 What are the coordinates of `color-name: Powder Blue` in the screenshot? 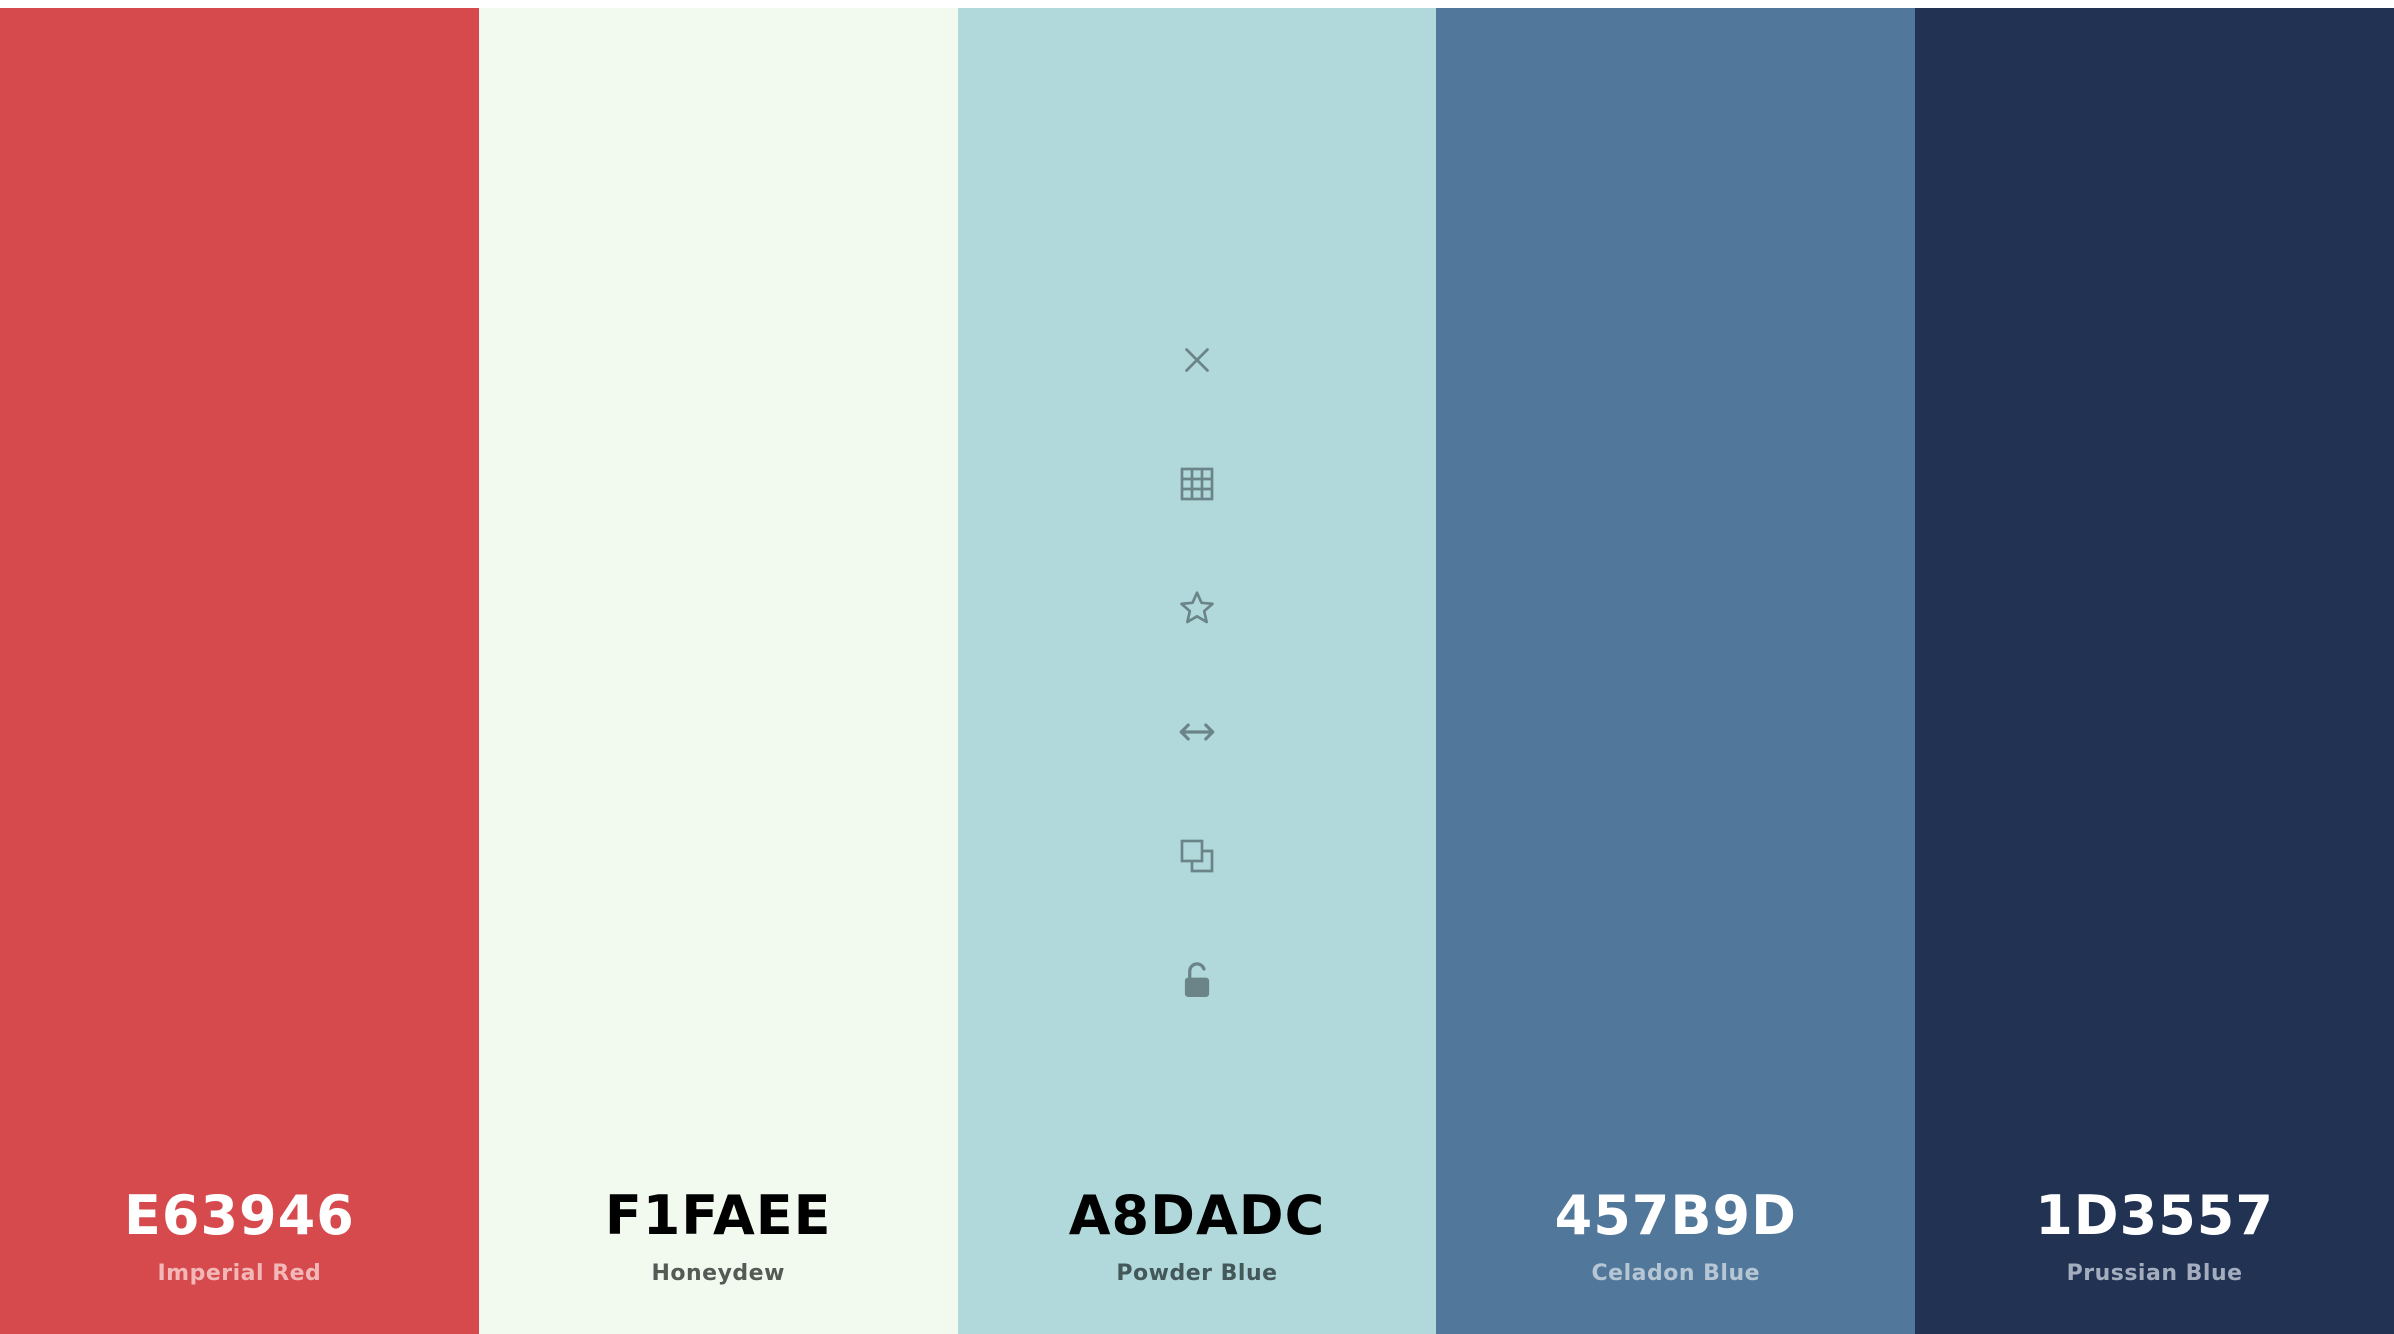 It's located at (1197, 1273).